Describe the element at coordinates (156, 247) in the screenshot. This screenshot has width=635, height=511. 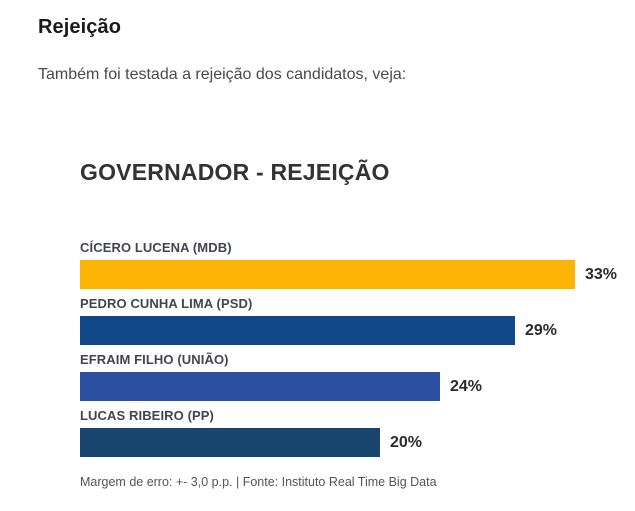
I see `bar-category-label: CÍCERO LUCENA (MDB)` at that location.